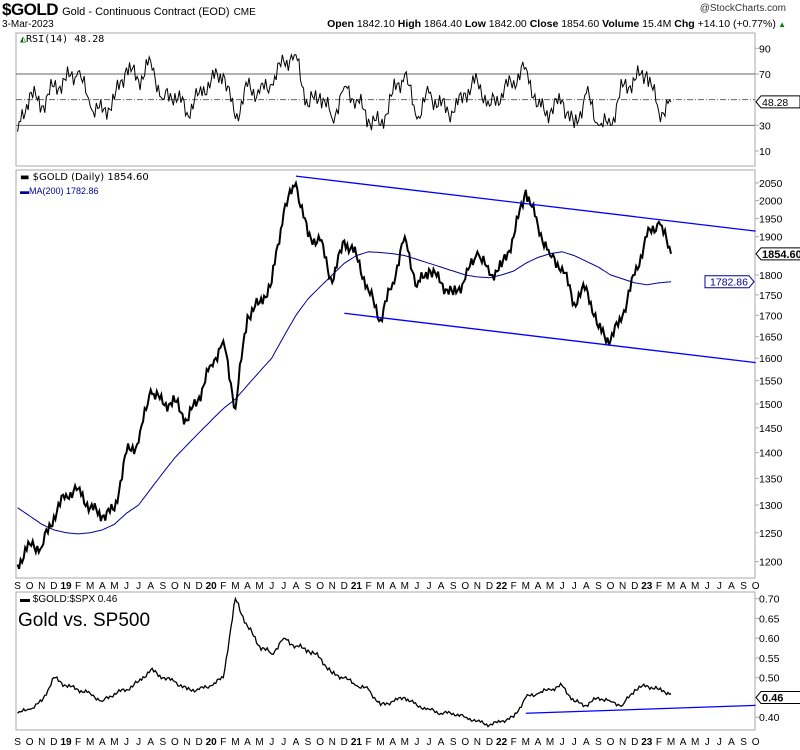 The image size is (800, 750). What do you see at coordinates (780, 24) in the screenshot?
I see `up-arrow-icon: ▲` at bounding box center [780, 24].